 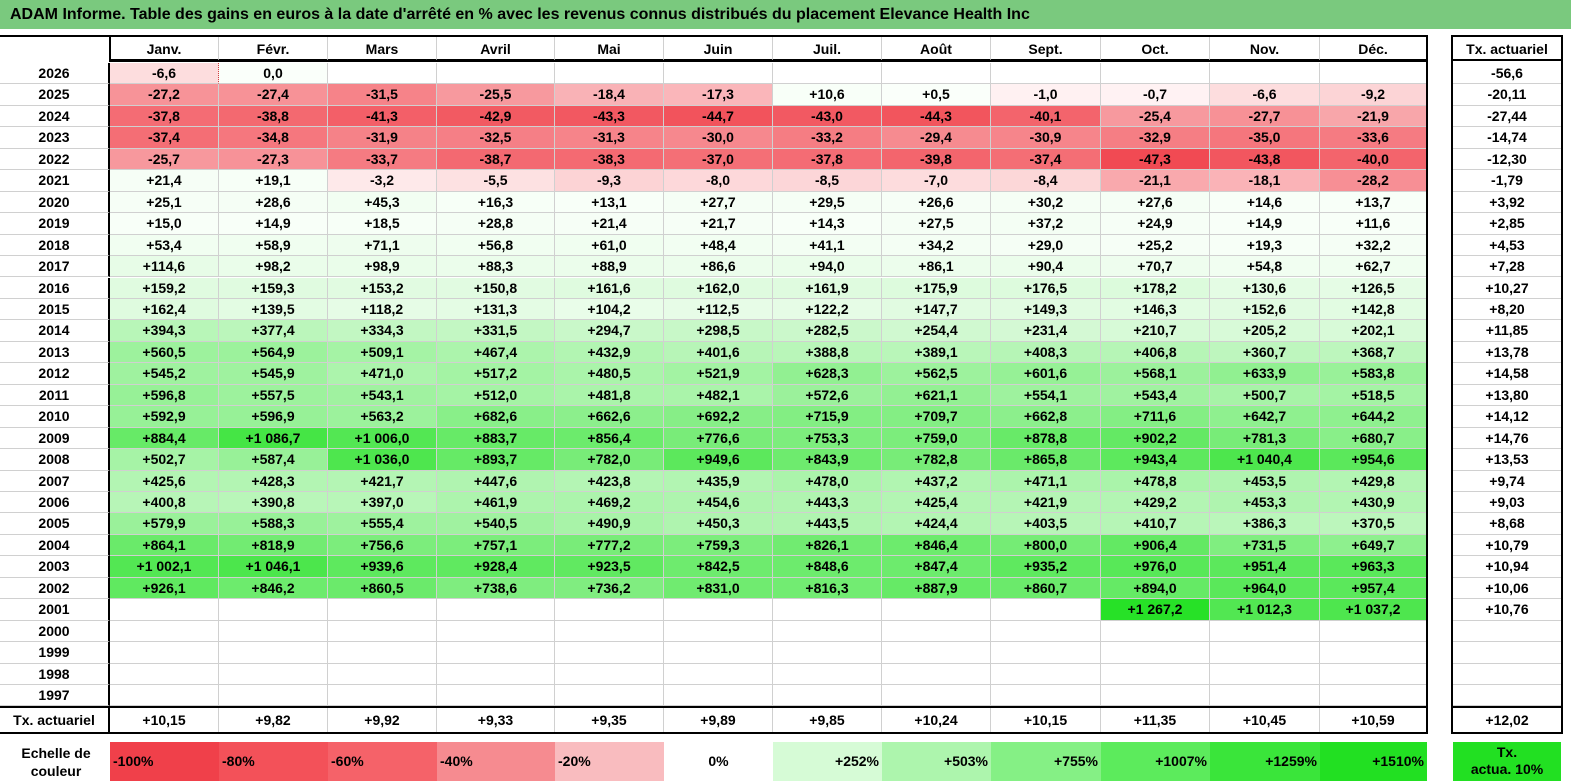 What do you see at coordinates (164, 720) in the screenshot?
I see `footer-cell: +10,15` at bounding box center [164, 720].